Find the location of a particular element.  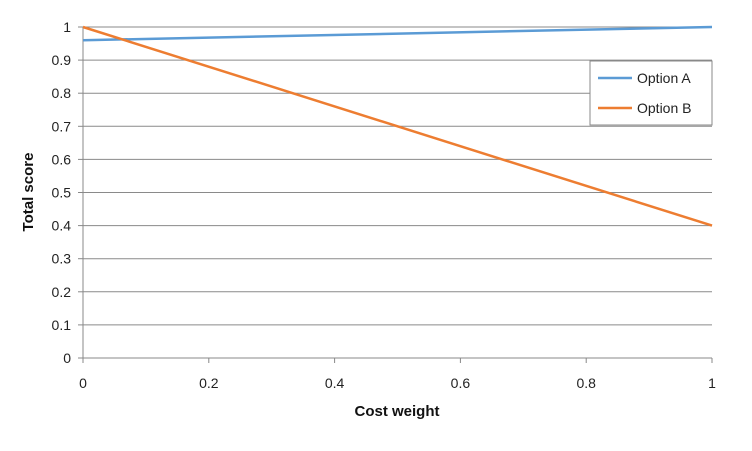

y-tick-label: 0.5 is located at coordinates (62, 193).